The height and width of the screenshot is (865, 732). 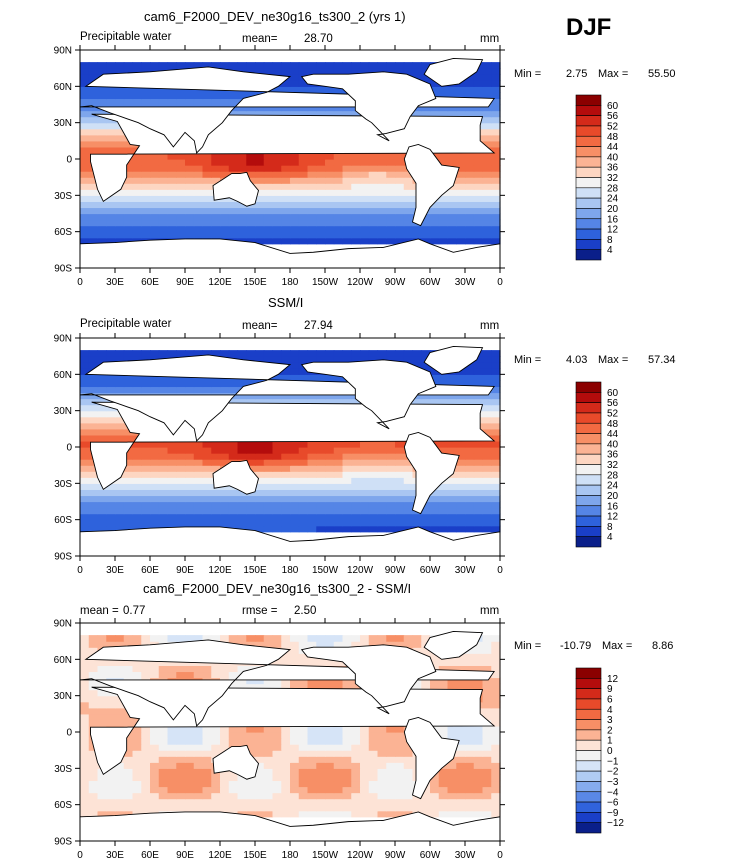 What do you see at coordinates (325, 570) in the screenshot?
I see `lon-tick-label: 150W` at bounding box center [325, 570].